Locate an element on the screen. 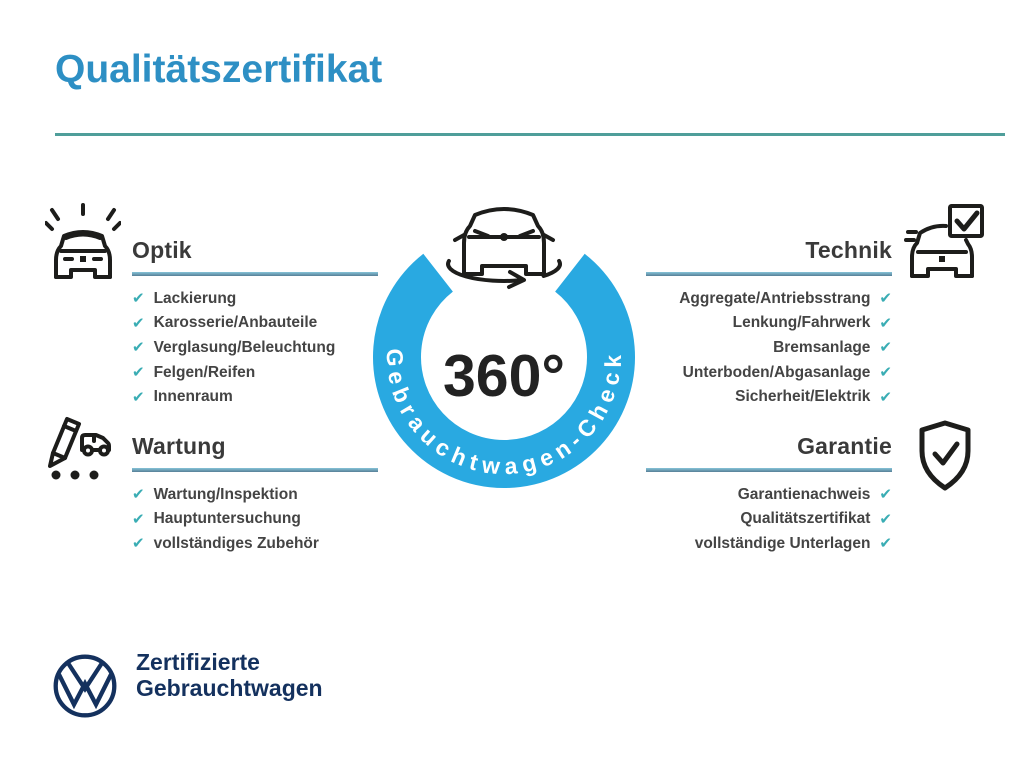  checklist-item: Sicherheit/Elektrik ✔ is located at coordinates (769, 397).